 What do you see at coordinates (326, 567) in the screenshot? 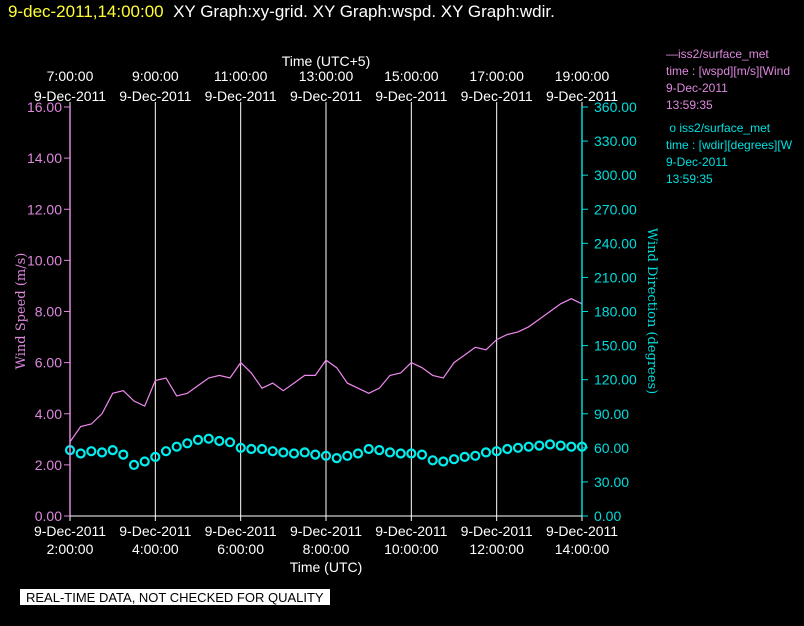
I see `x-axis-label: Time (UTC)` at bounding box center [326, 567].